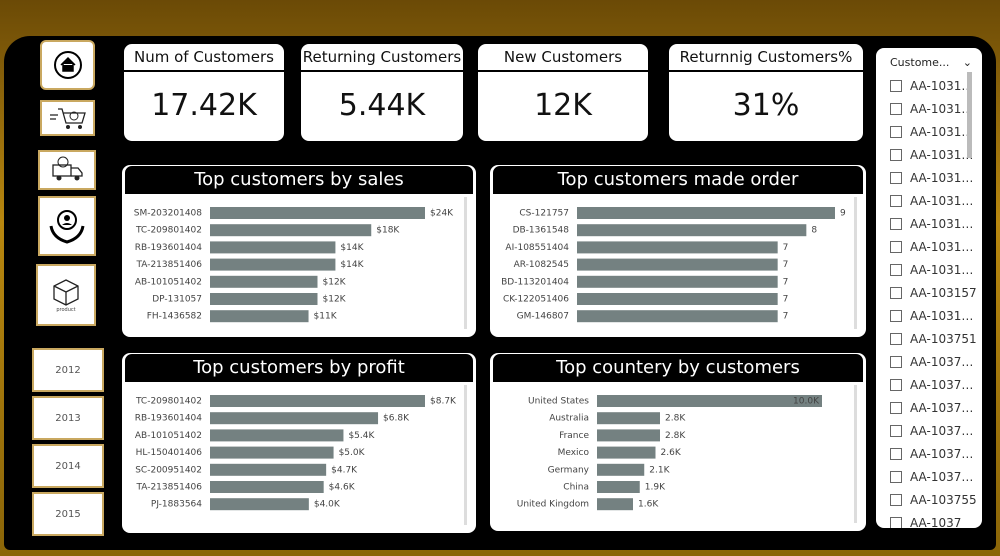 The width and height of the screenshot is (1000, 556). What do you see at coordinates (574, 453) in the screenshot?
I see `category-label: Mexico` at bounding box center [574, 453].